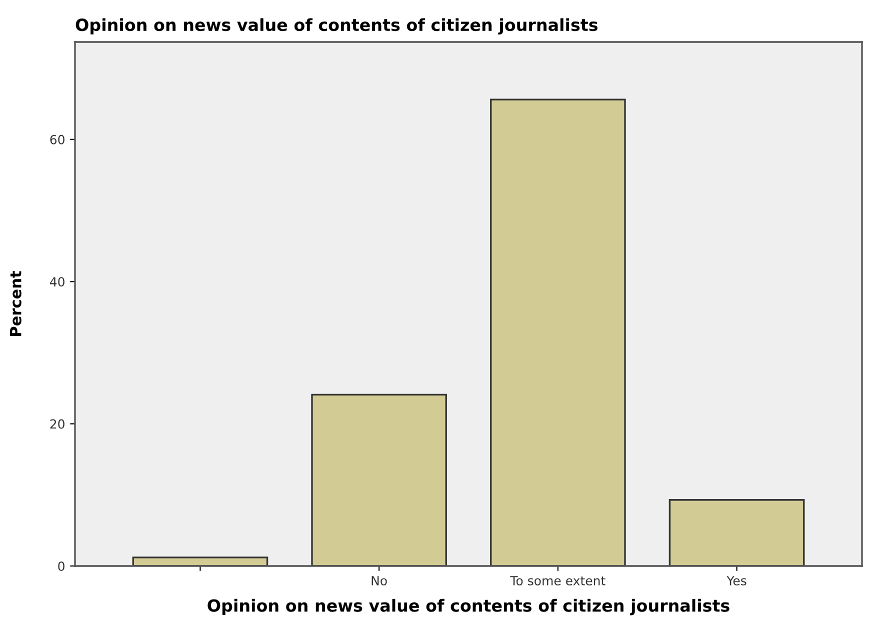  I want to click on x-axis-title: Opinion on news value of contents of citizen journalists, so click(469, 607).